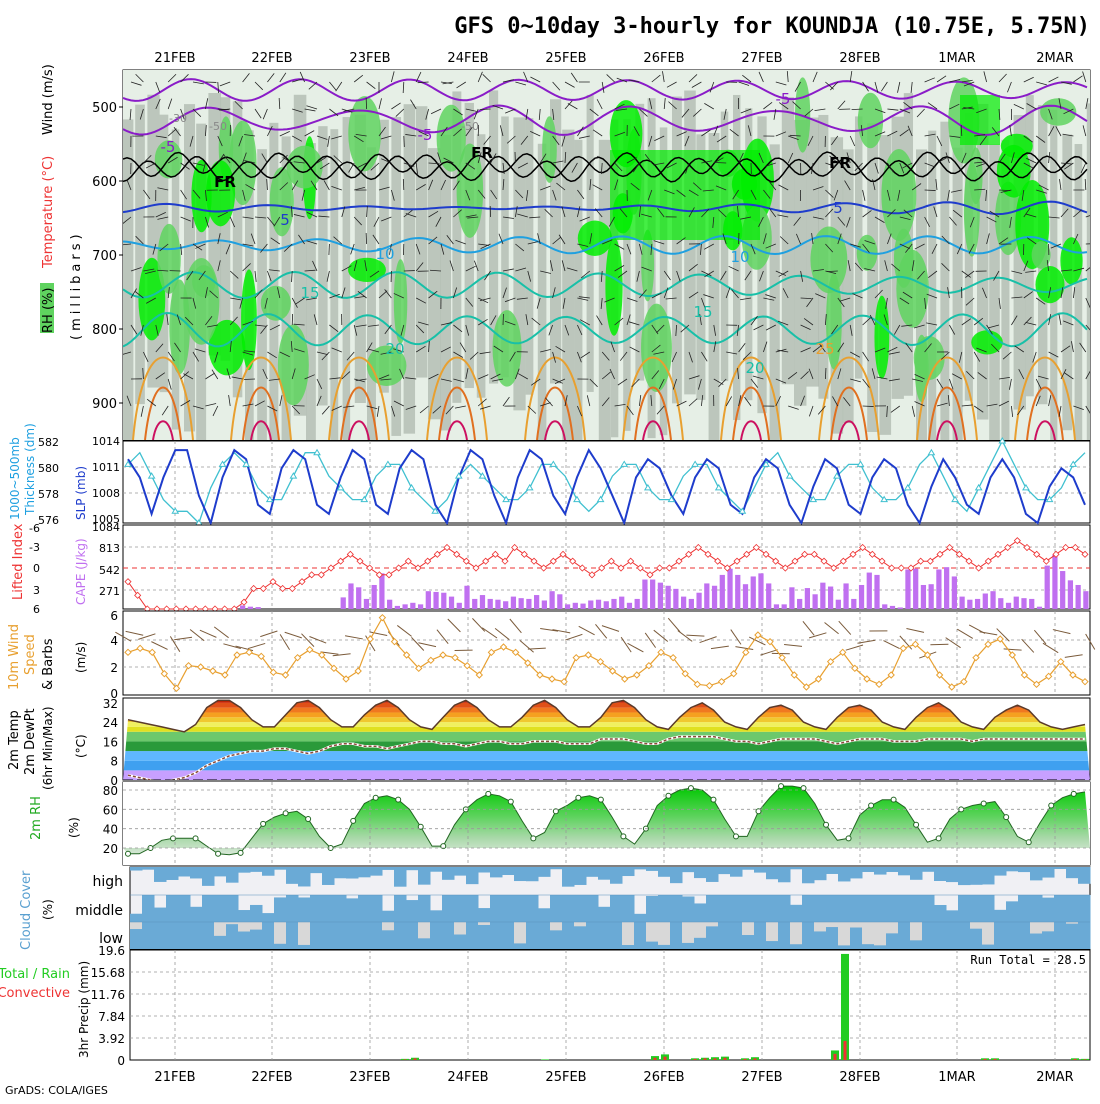 This screenshot has height=1104, width=1100. What do you see at coordinates (36, 568) in the screenshot?
I see `li-ytick-2: 0` at bounding box center [36, 568].